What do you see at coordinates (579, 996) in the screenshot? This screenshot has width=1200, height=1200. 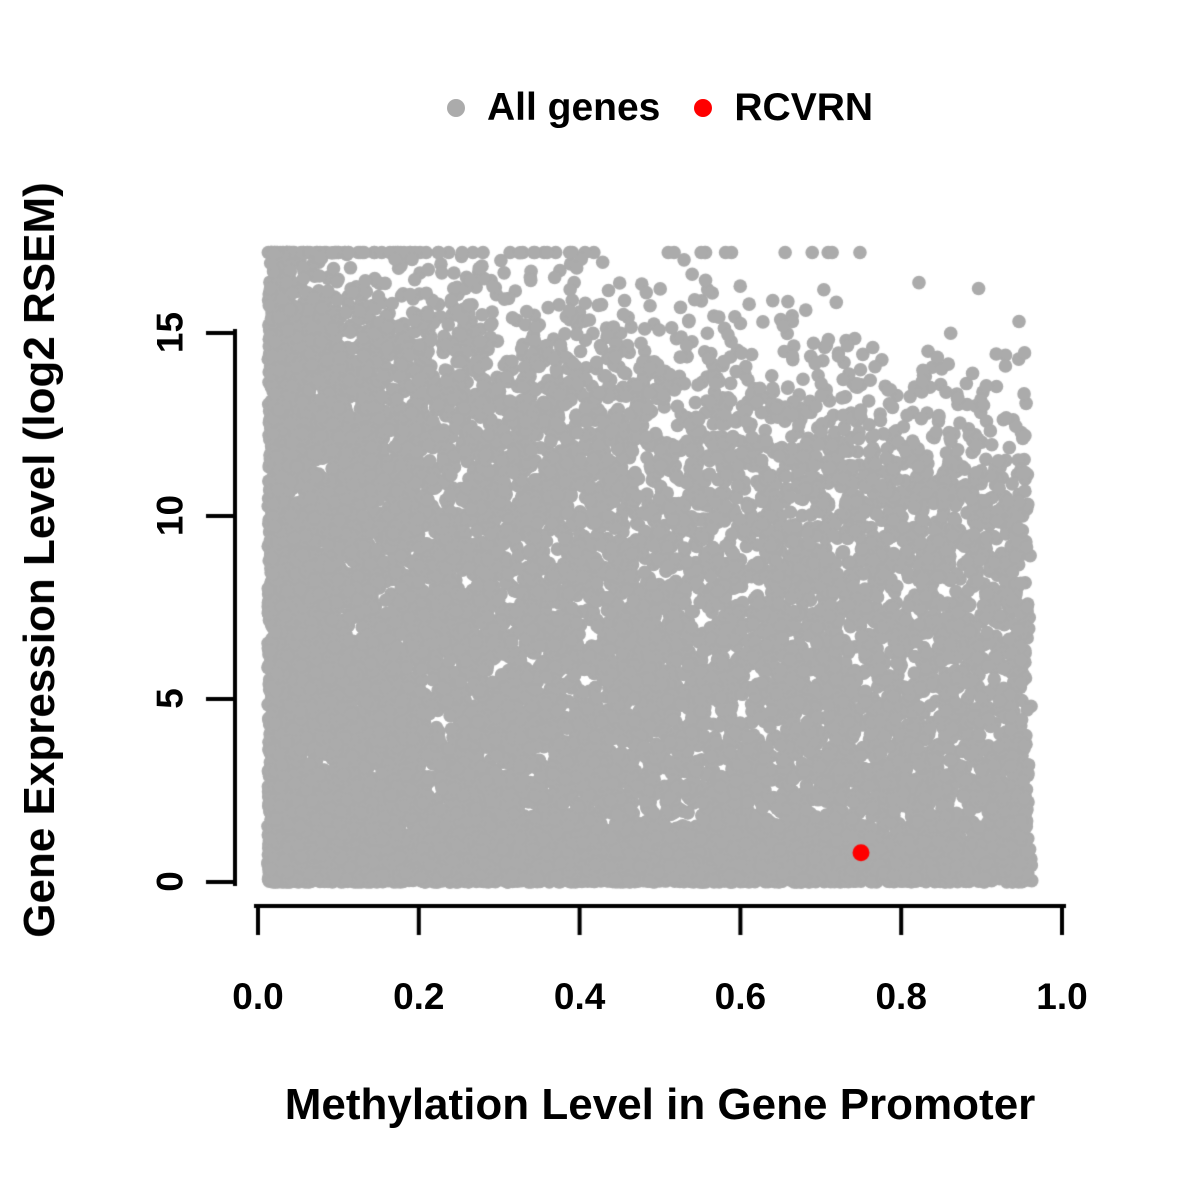 I see `x-tick-label-0.4: 0.4` at bounding box center [579, 996].